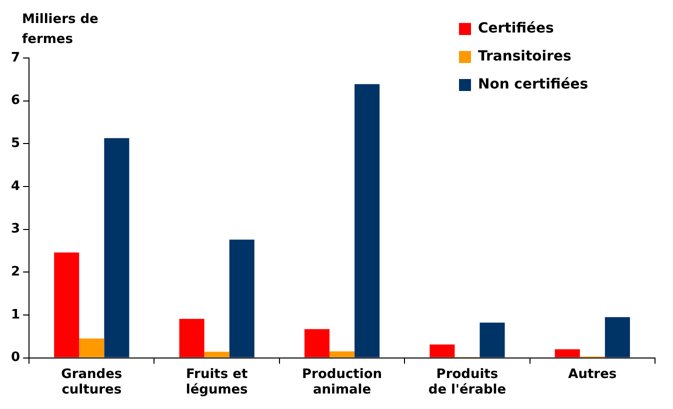 This screenshot has height=409, width=673. What do you see at coordinates (15, 272) in the screenshot?
I see `y-tick-label: 2` at bounding box center [15, 272].